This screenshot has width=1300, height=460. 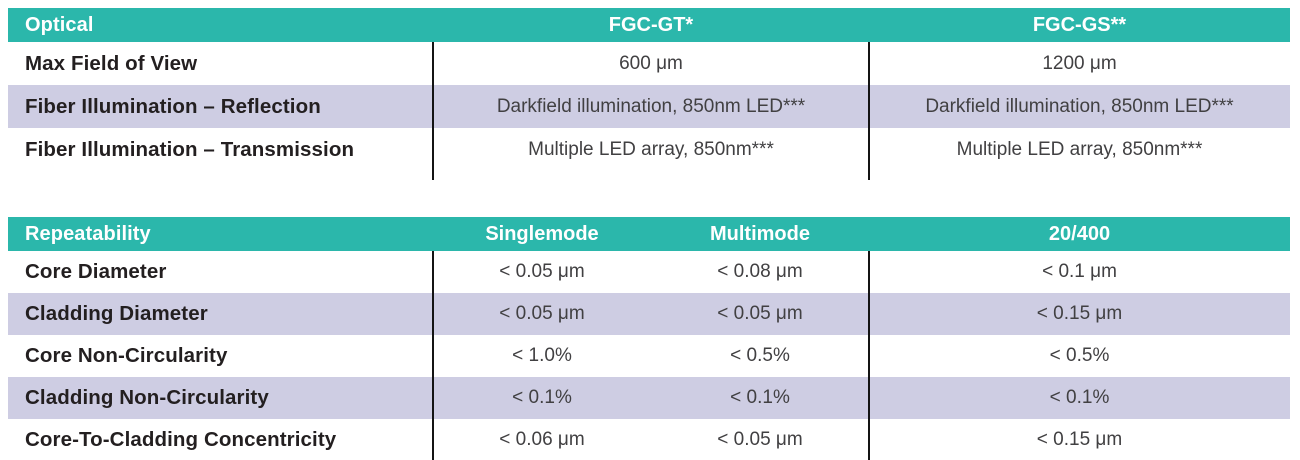 I want to click on row-label: Max Field of View, so click(x=111, y=63).